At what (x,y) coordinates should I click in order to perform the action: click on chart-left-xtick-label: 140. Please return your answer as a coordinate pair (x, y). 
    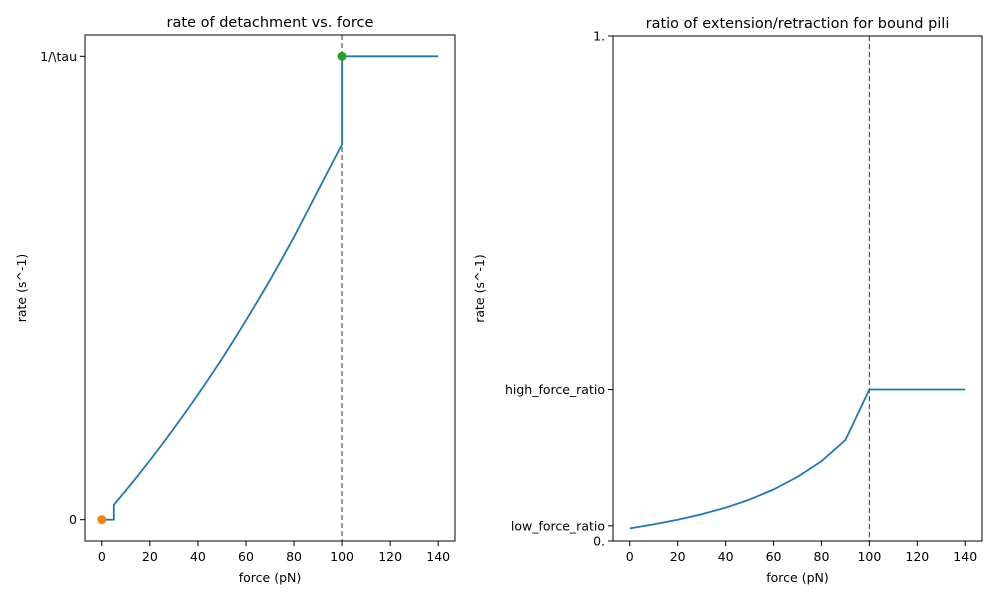
    Looking at the image, I should click on (438, 556).